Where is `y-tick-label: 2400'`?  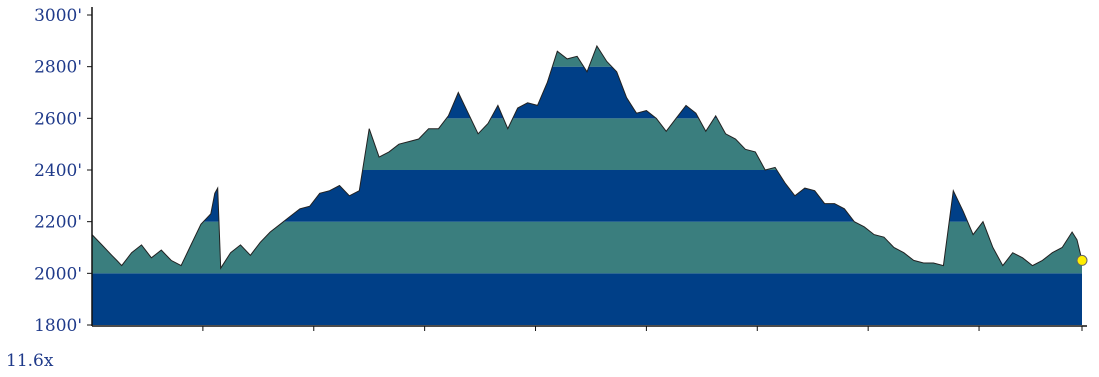
y-tick-label: 2400' is located at coordinates (58, 171).